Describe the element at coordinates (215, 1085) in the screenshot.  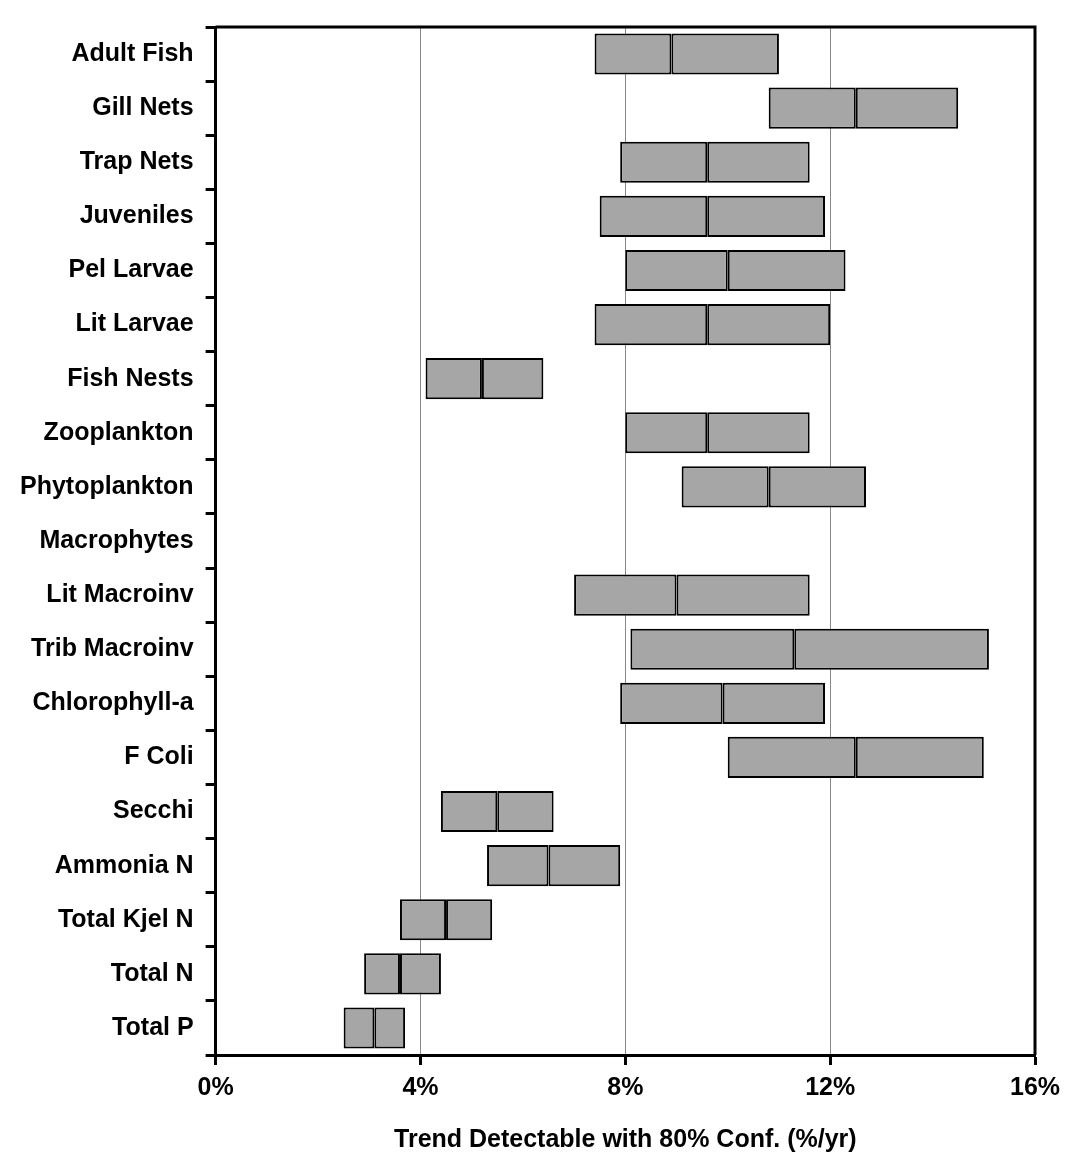
I see `x-tick-label: 0%` at that location.